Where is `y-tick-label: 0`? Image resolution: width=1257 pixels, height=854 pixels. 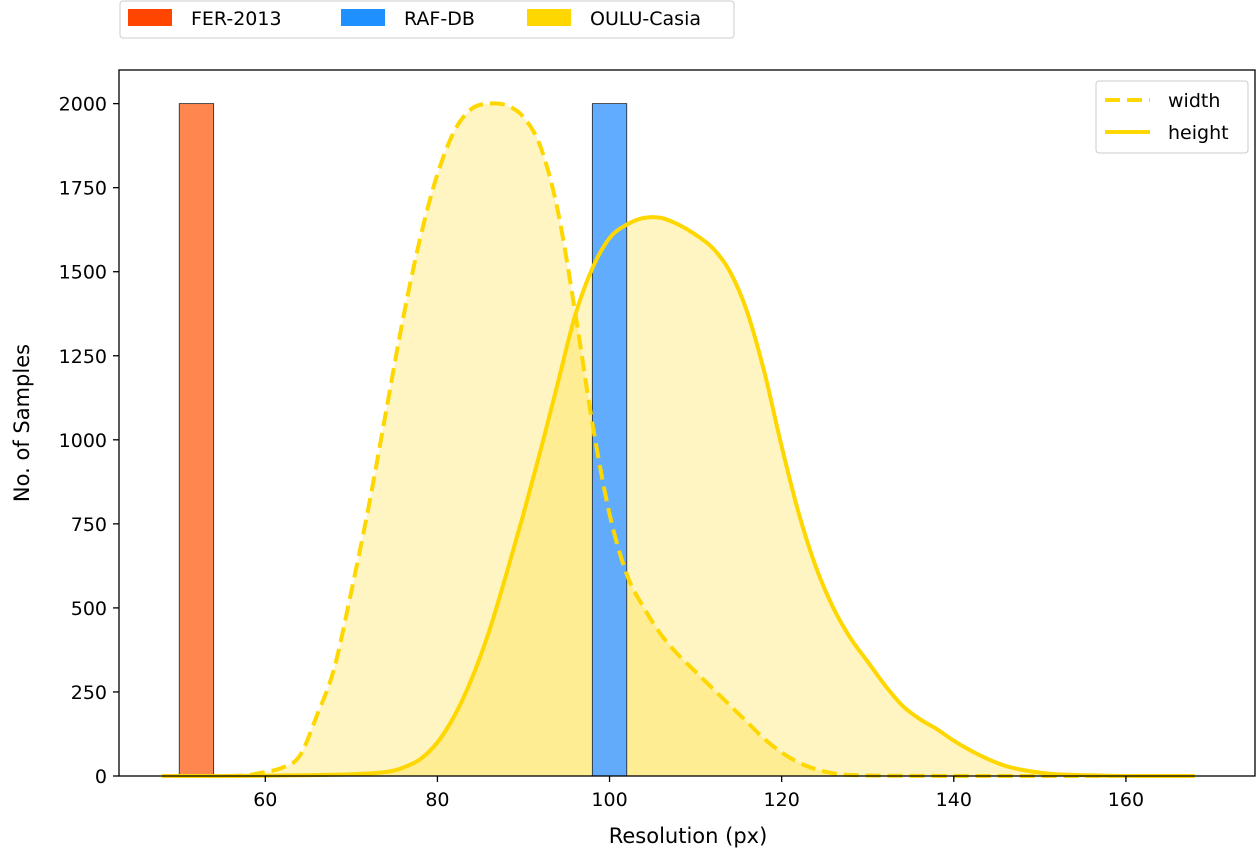
y-tick-label: 0 is located at coordinates (101, 777).